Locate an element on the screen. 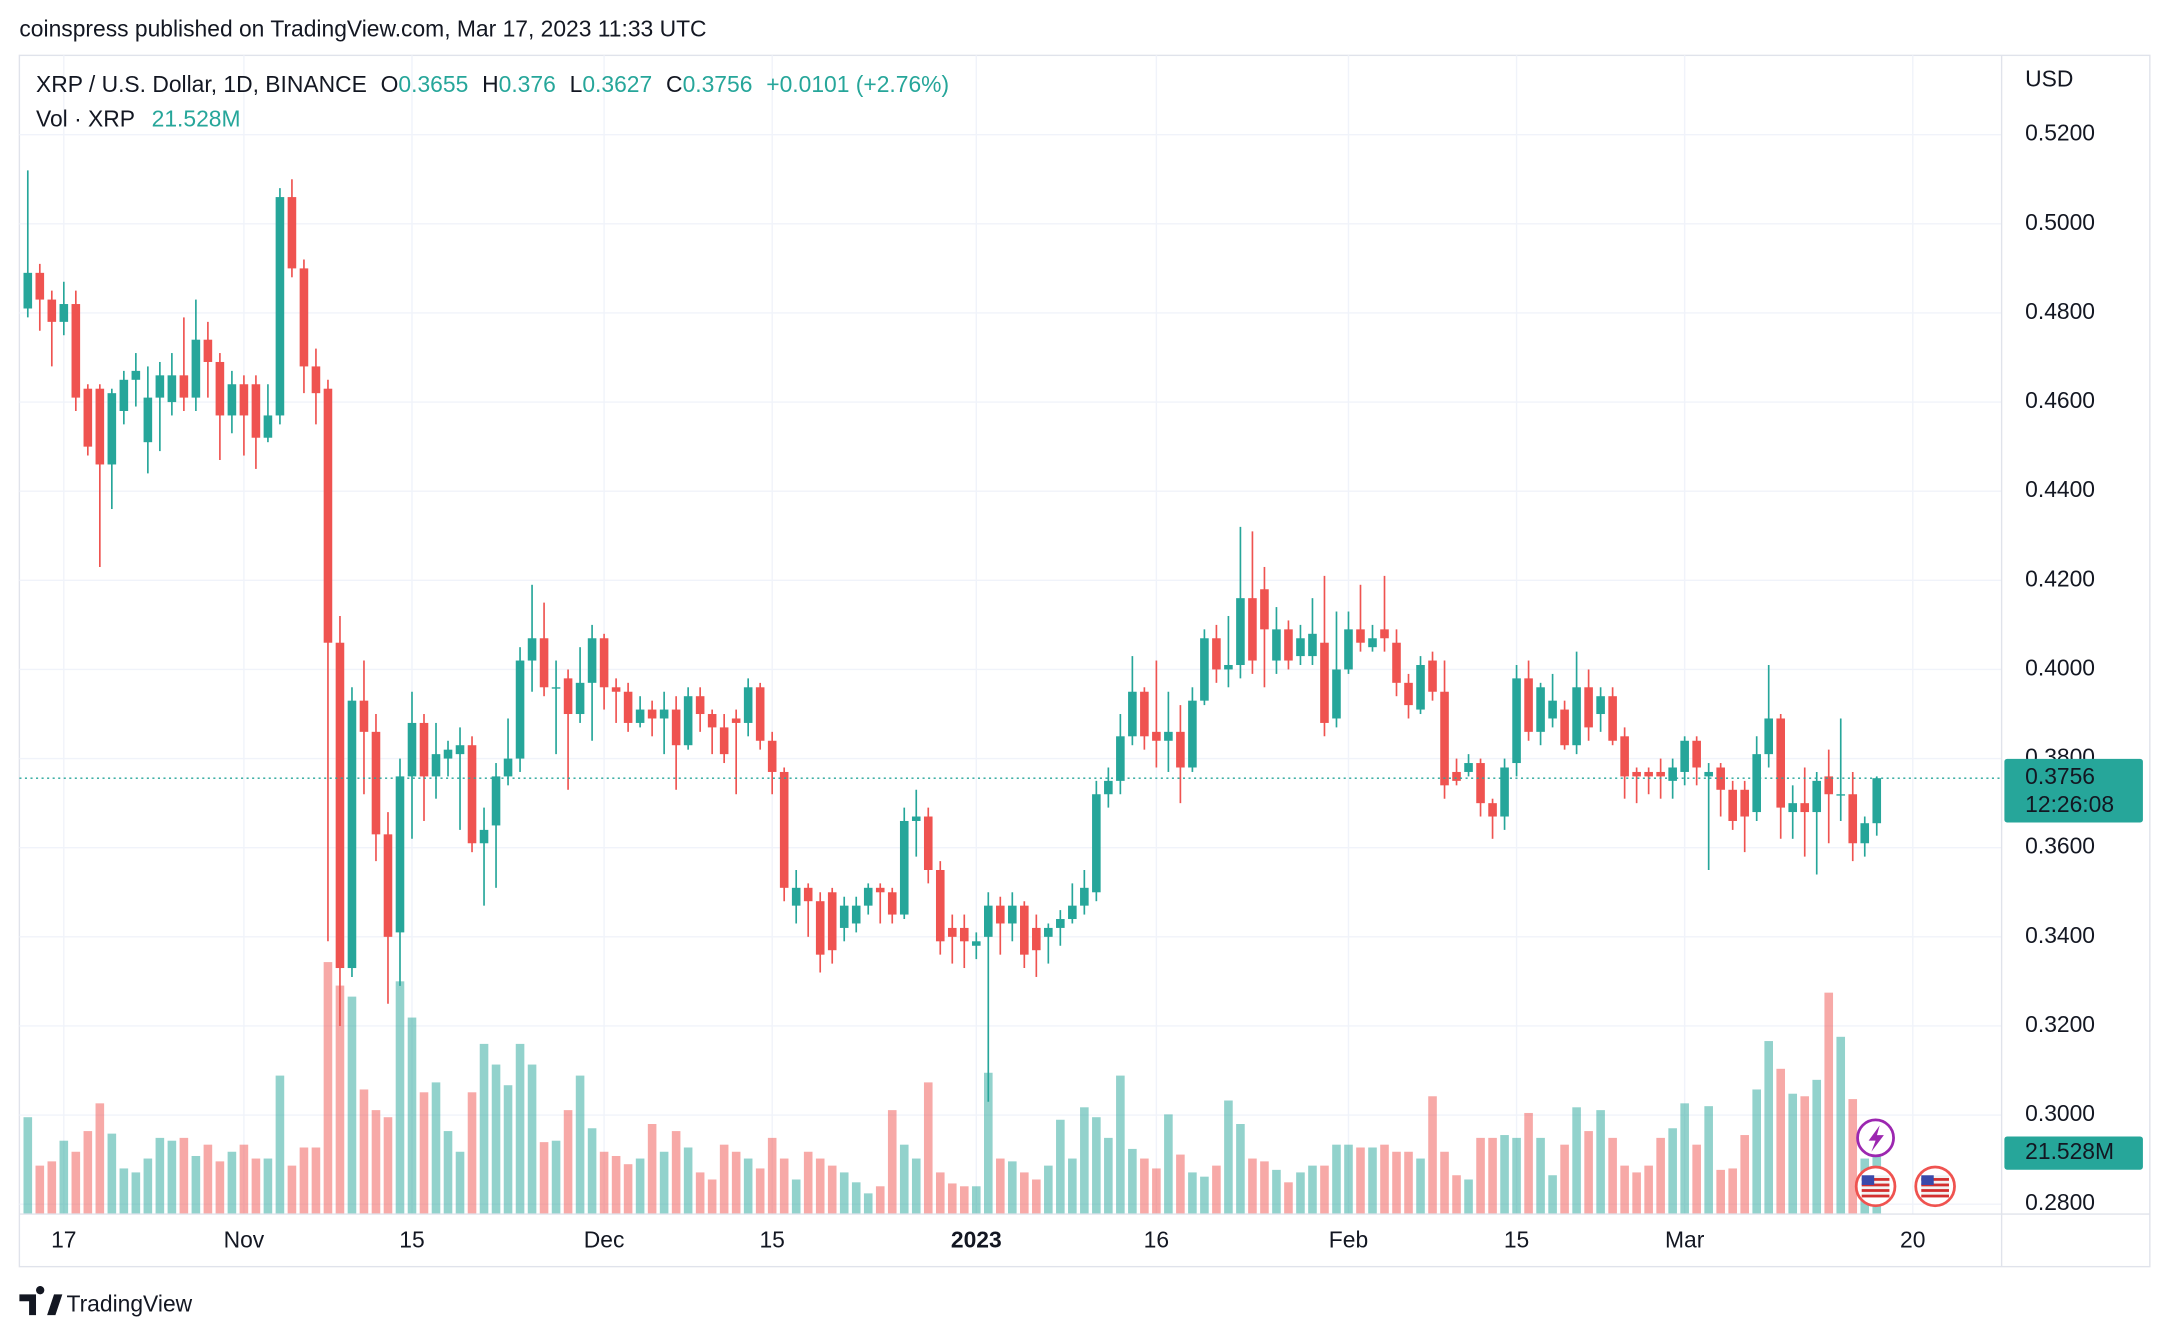 Image resolution: width=2172 pixels, height=1340 pixels. legend-volume: Vol · XRP 21.528M is located at coordinates (138, 118).